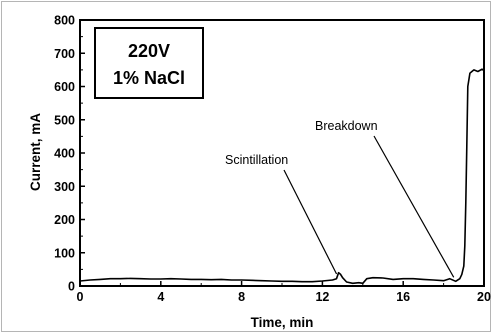 The height and width of the screenshot is (336, 493). Describe the element at coordinates (64, 21) in the screenshot. I see `y-tick-label: 800` at that location.